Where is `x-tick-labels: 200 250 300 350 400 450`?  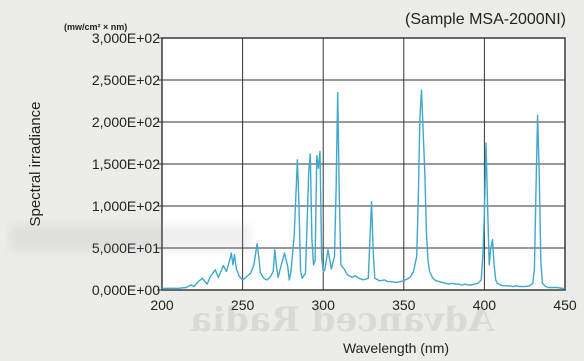
x-tick-labels: 200 250 300 350 400 450 is located at coordinates (363, 305).